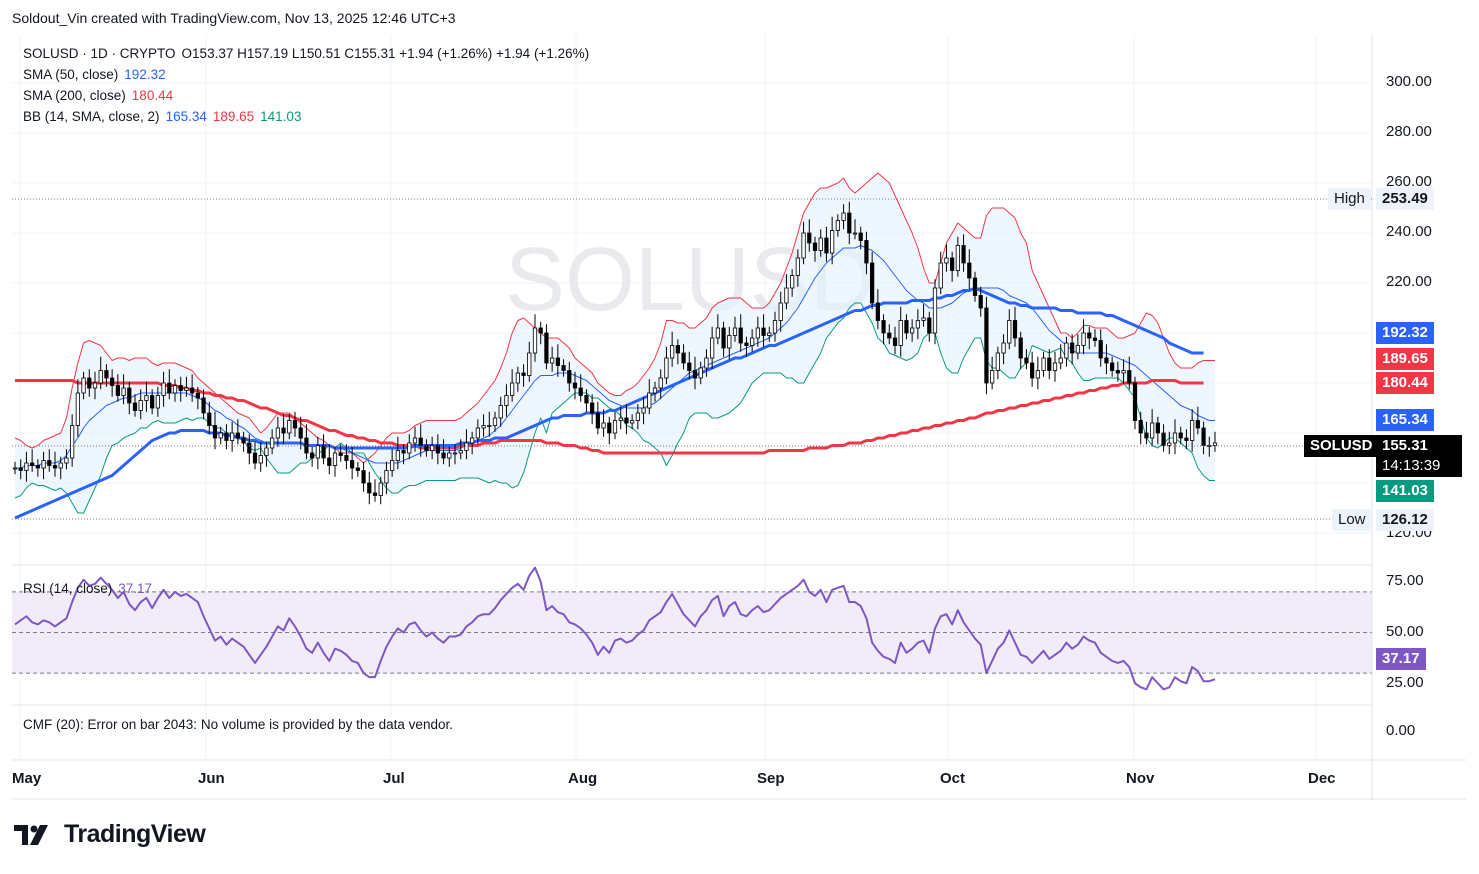  What do you see at coordinates (71, 74) in the screenshot?
I see `legend-sma50-label: SMA (50, close)` at bounding box center [71, 74].